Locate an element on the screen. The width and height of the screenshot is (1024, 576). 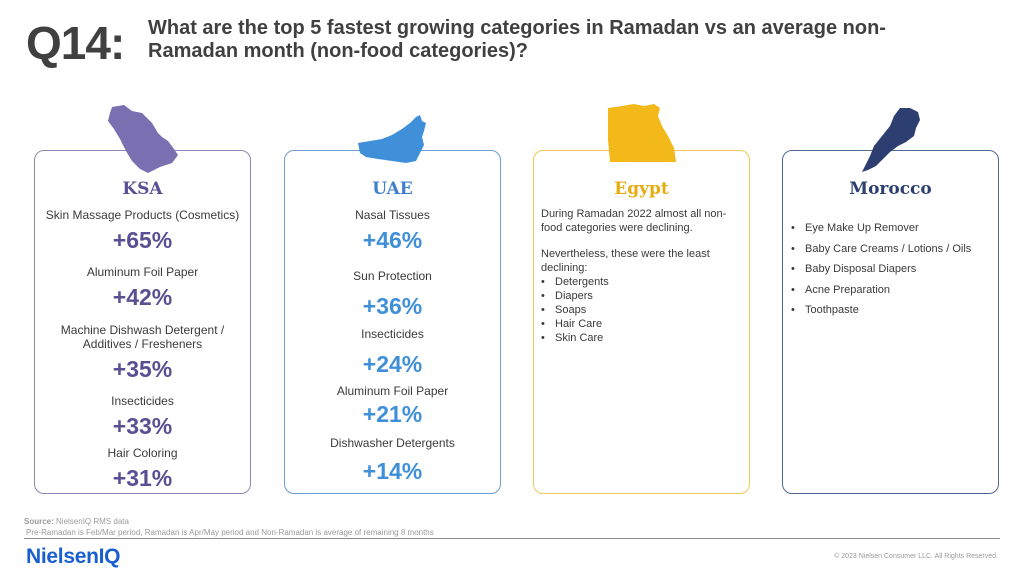
ksa-item-1: Skin Massage Products (Cosmetics) +65% is located at coordinates (142, 231).